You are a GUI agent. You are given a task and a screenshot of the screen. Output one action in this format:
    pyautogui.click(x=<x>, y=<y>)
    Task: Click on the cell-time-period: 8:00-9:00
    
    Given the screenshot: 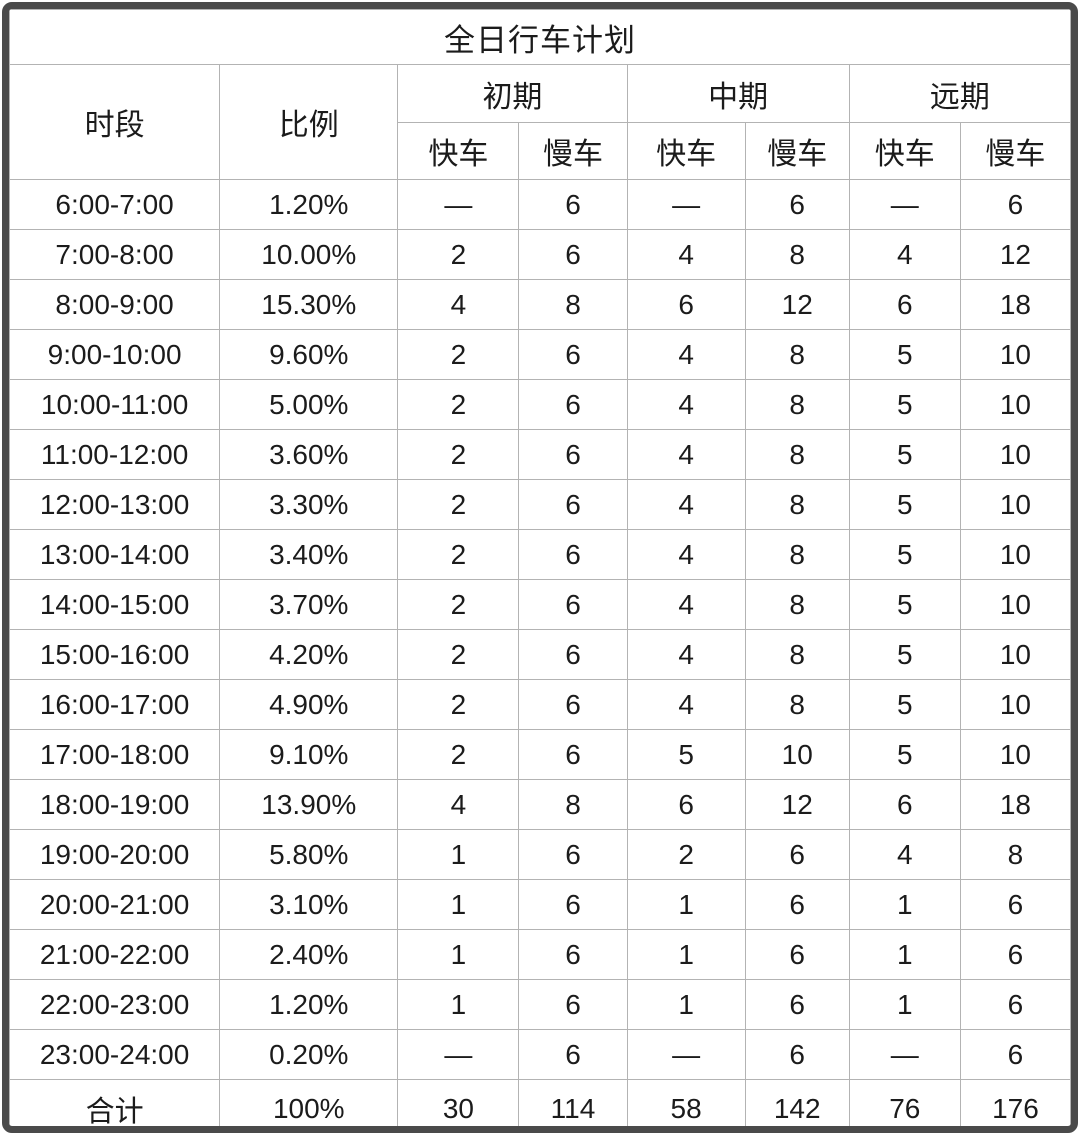 What is the action you would take?
    pyautogui.click(x=115, y=304)
    